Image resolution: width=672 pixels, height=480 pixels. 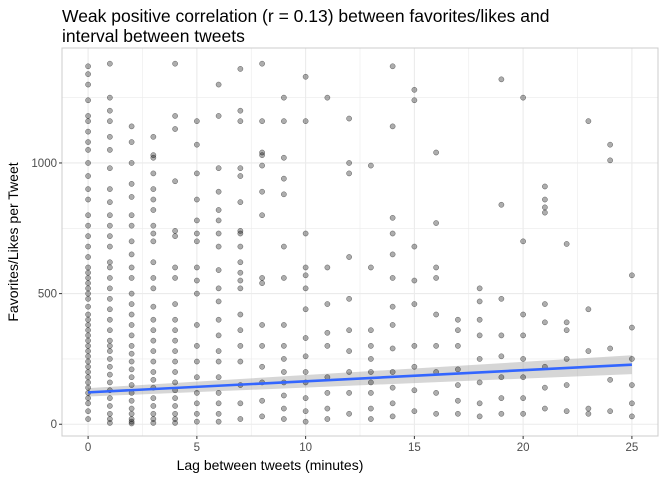 What do you see at coordinates (523, 448) in the screenshot?
I see `x-tick-label: 20` at bounding box center [523, 448].